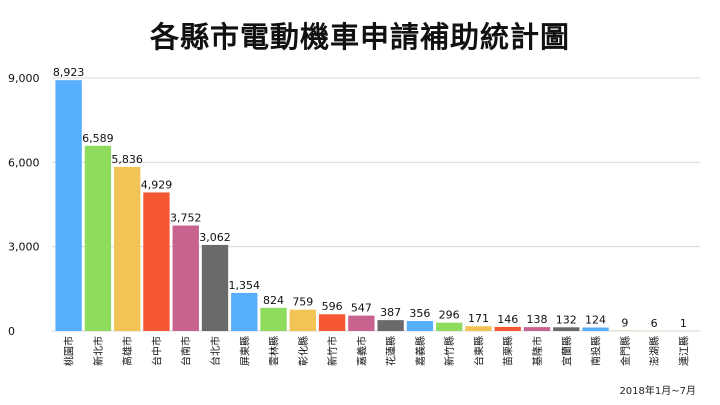 This screenshot has width=720, height=405. I want to click on x-category-label: 連江縣, so click(683, 351).